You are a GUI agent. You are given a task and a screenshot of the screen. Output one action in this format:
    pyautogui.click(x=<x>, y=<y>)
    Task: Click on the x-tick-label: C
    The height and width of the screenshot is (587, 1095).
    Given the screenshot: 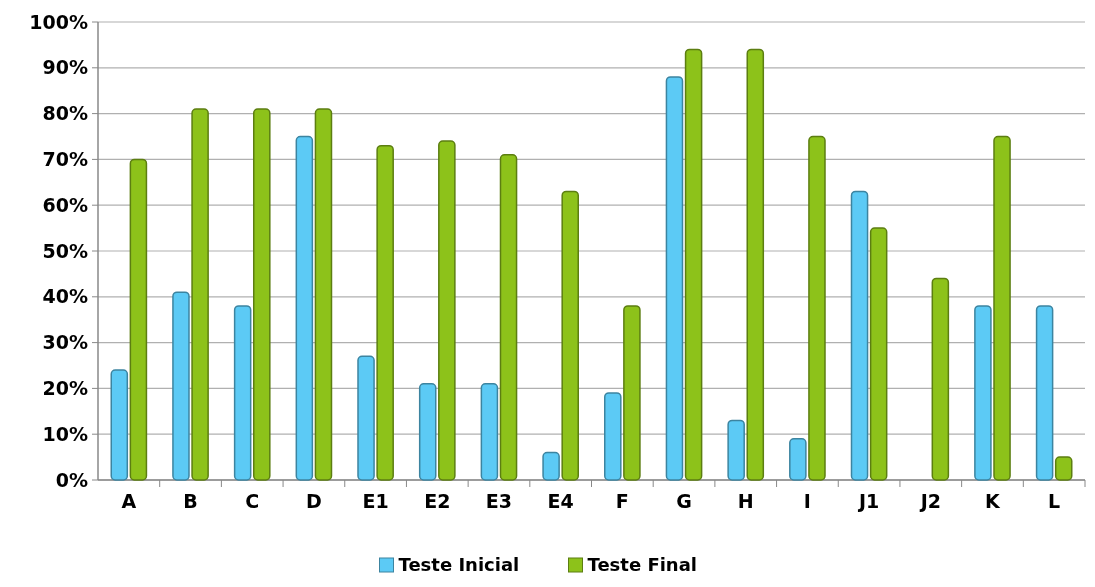 What is the action you would take?
    pyautogui.click(x=252, y=501)
    